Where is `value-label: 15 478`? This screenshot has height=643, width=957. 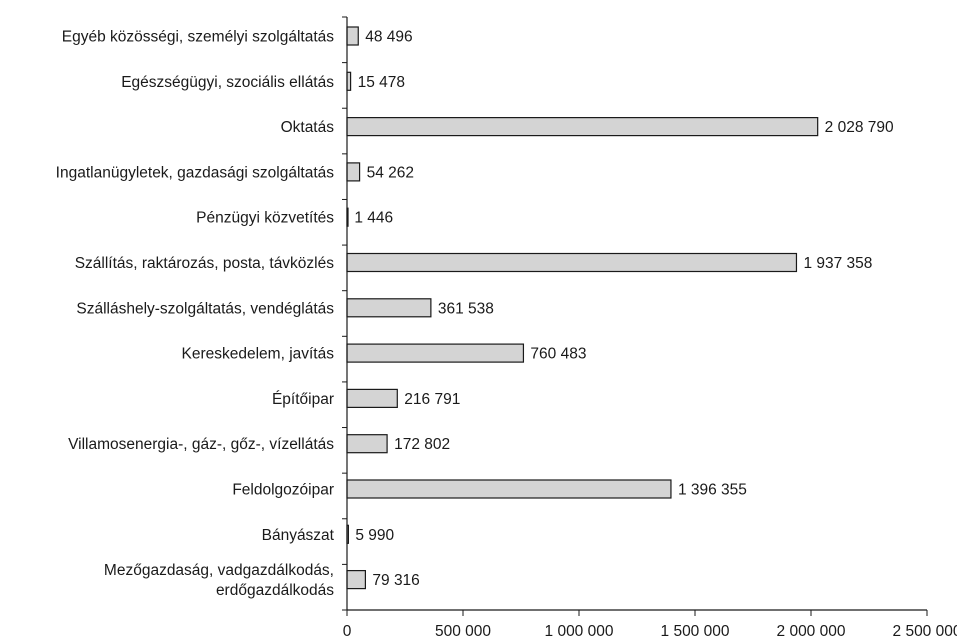 value-label: 15 478 is located at coordinates (381, 82).